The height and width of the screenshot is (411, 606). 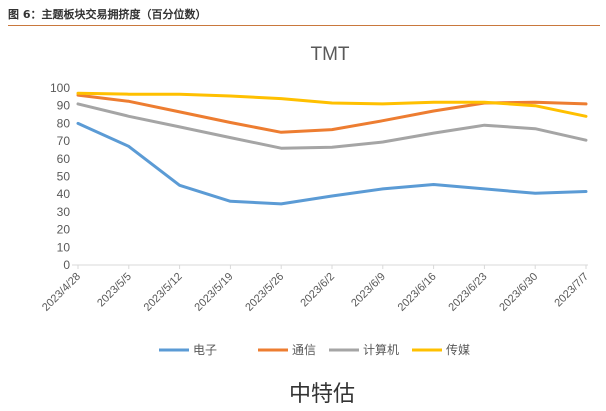 I want to click on caption-divider, so click(x=304, y=25).